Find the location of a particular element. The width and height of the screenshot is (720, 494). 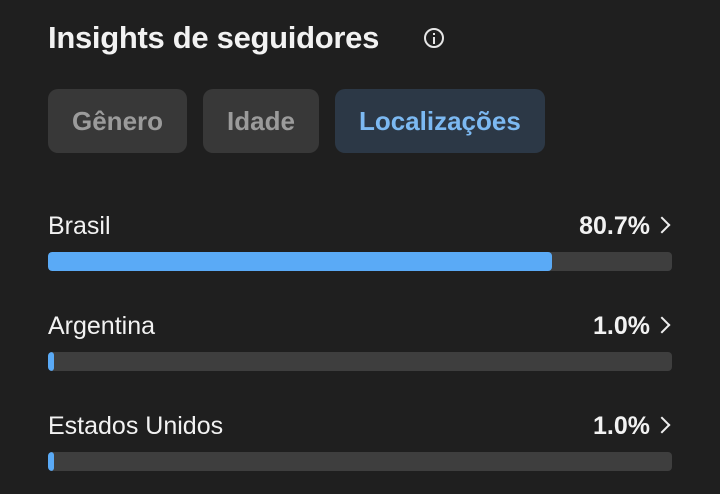

tab: Idade is located at coordinates (261, 121).